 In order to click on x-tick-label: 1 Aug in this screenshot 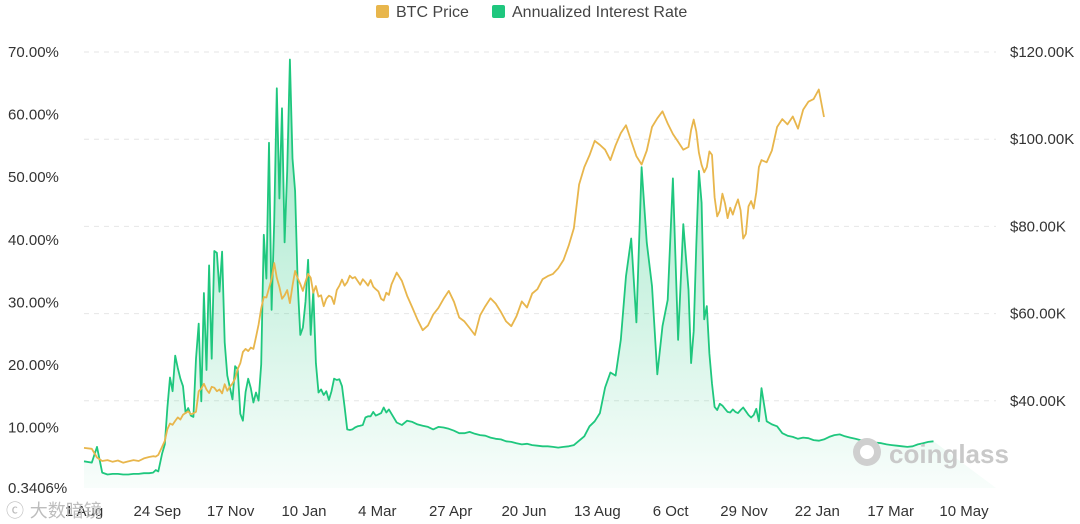, I will do `click(84, 511)`.